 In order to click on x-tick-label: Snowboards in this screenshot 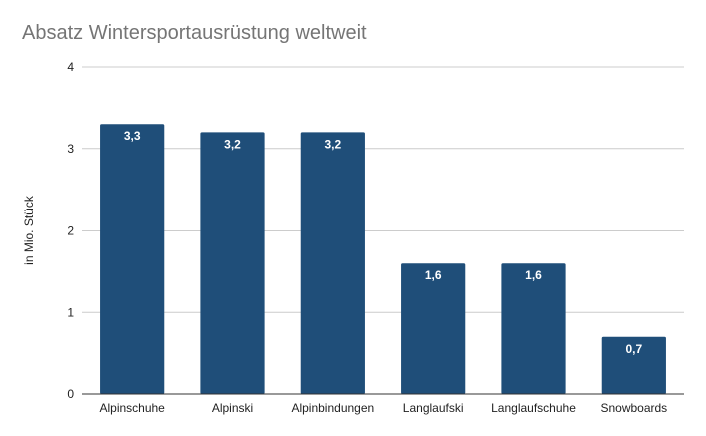, I will do `click(633, 408)`.